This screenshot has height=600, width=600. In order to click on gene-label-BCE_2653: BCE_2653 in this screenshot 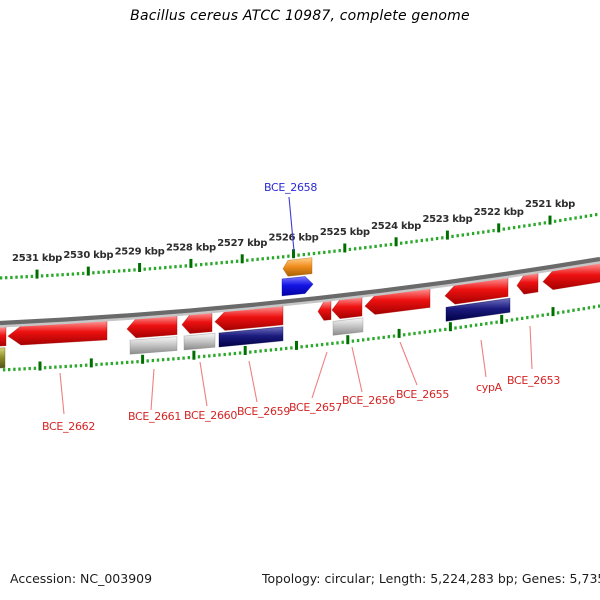, I will do `click(534, 380)`.